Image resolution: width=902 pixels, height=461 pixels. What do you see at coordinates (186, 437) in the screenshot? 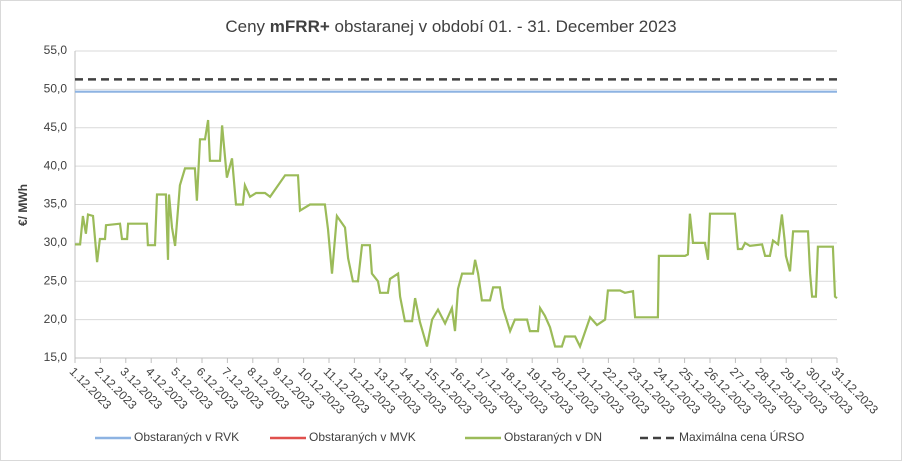
I see `legend-label: Obstaraných v RVK` at bounding box center [186, 437].